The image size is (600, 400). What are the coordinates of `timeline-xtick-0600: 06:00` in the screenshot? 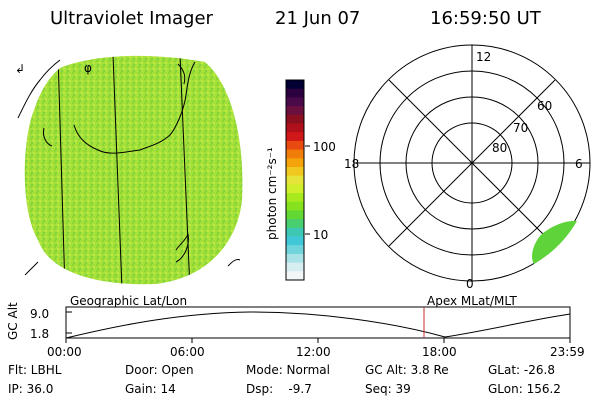 It's located at (187, 352).